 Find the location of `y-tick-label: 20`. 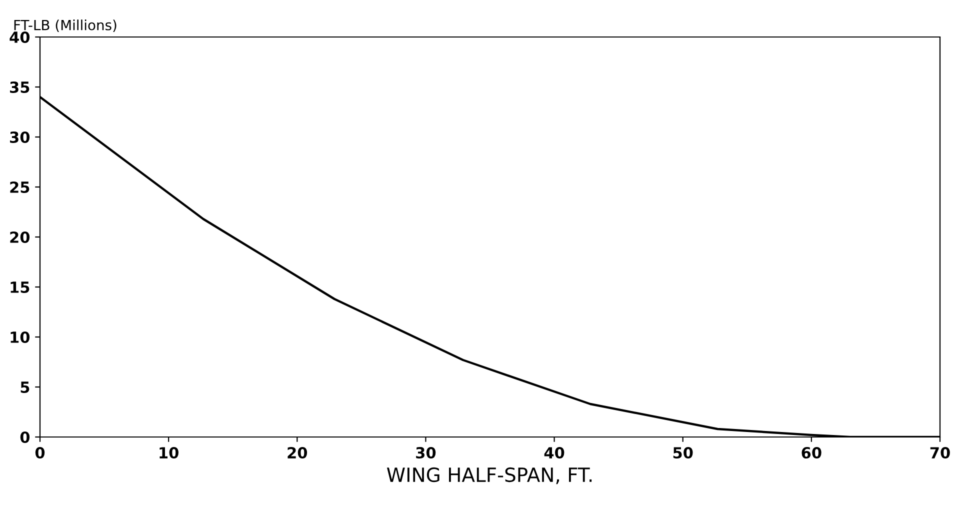

y-tick-label: 20 is located at coordinates (20, 237).